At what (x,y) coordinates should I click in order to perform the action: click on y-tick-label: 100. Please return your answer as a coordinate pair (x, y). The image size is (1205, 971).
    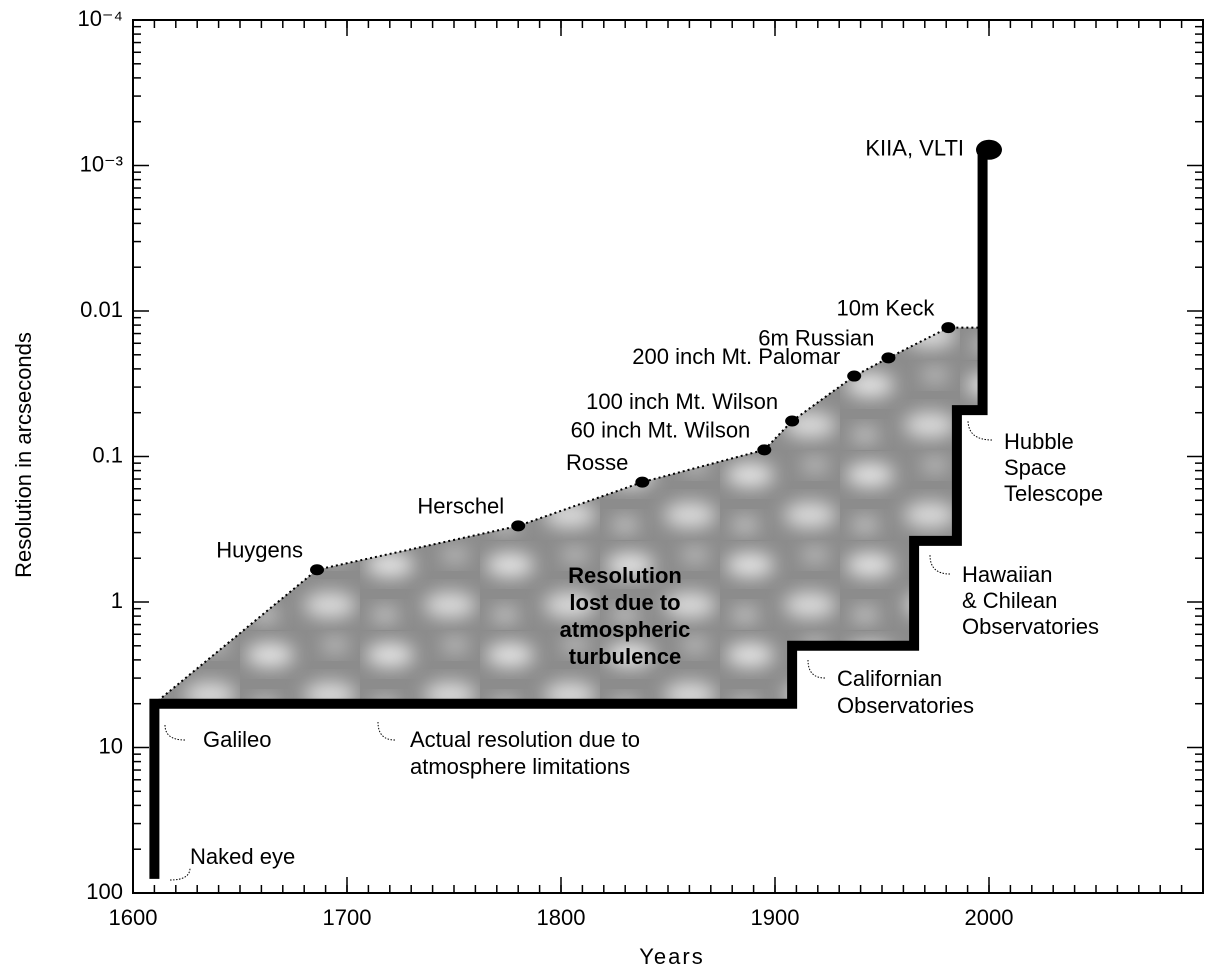
    Looking at the image, I should click on (104, 891).